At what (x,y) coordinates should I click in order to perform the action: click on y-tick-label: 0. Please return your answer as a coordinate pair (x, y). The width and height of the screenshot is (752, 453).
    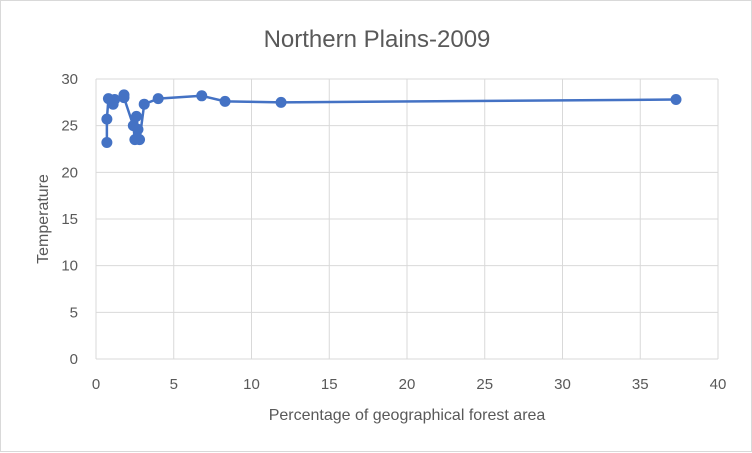
    Looking at the image, I should click on (74, 359).